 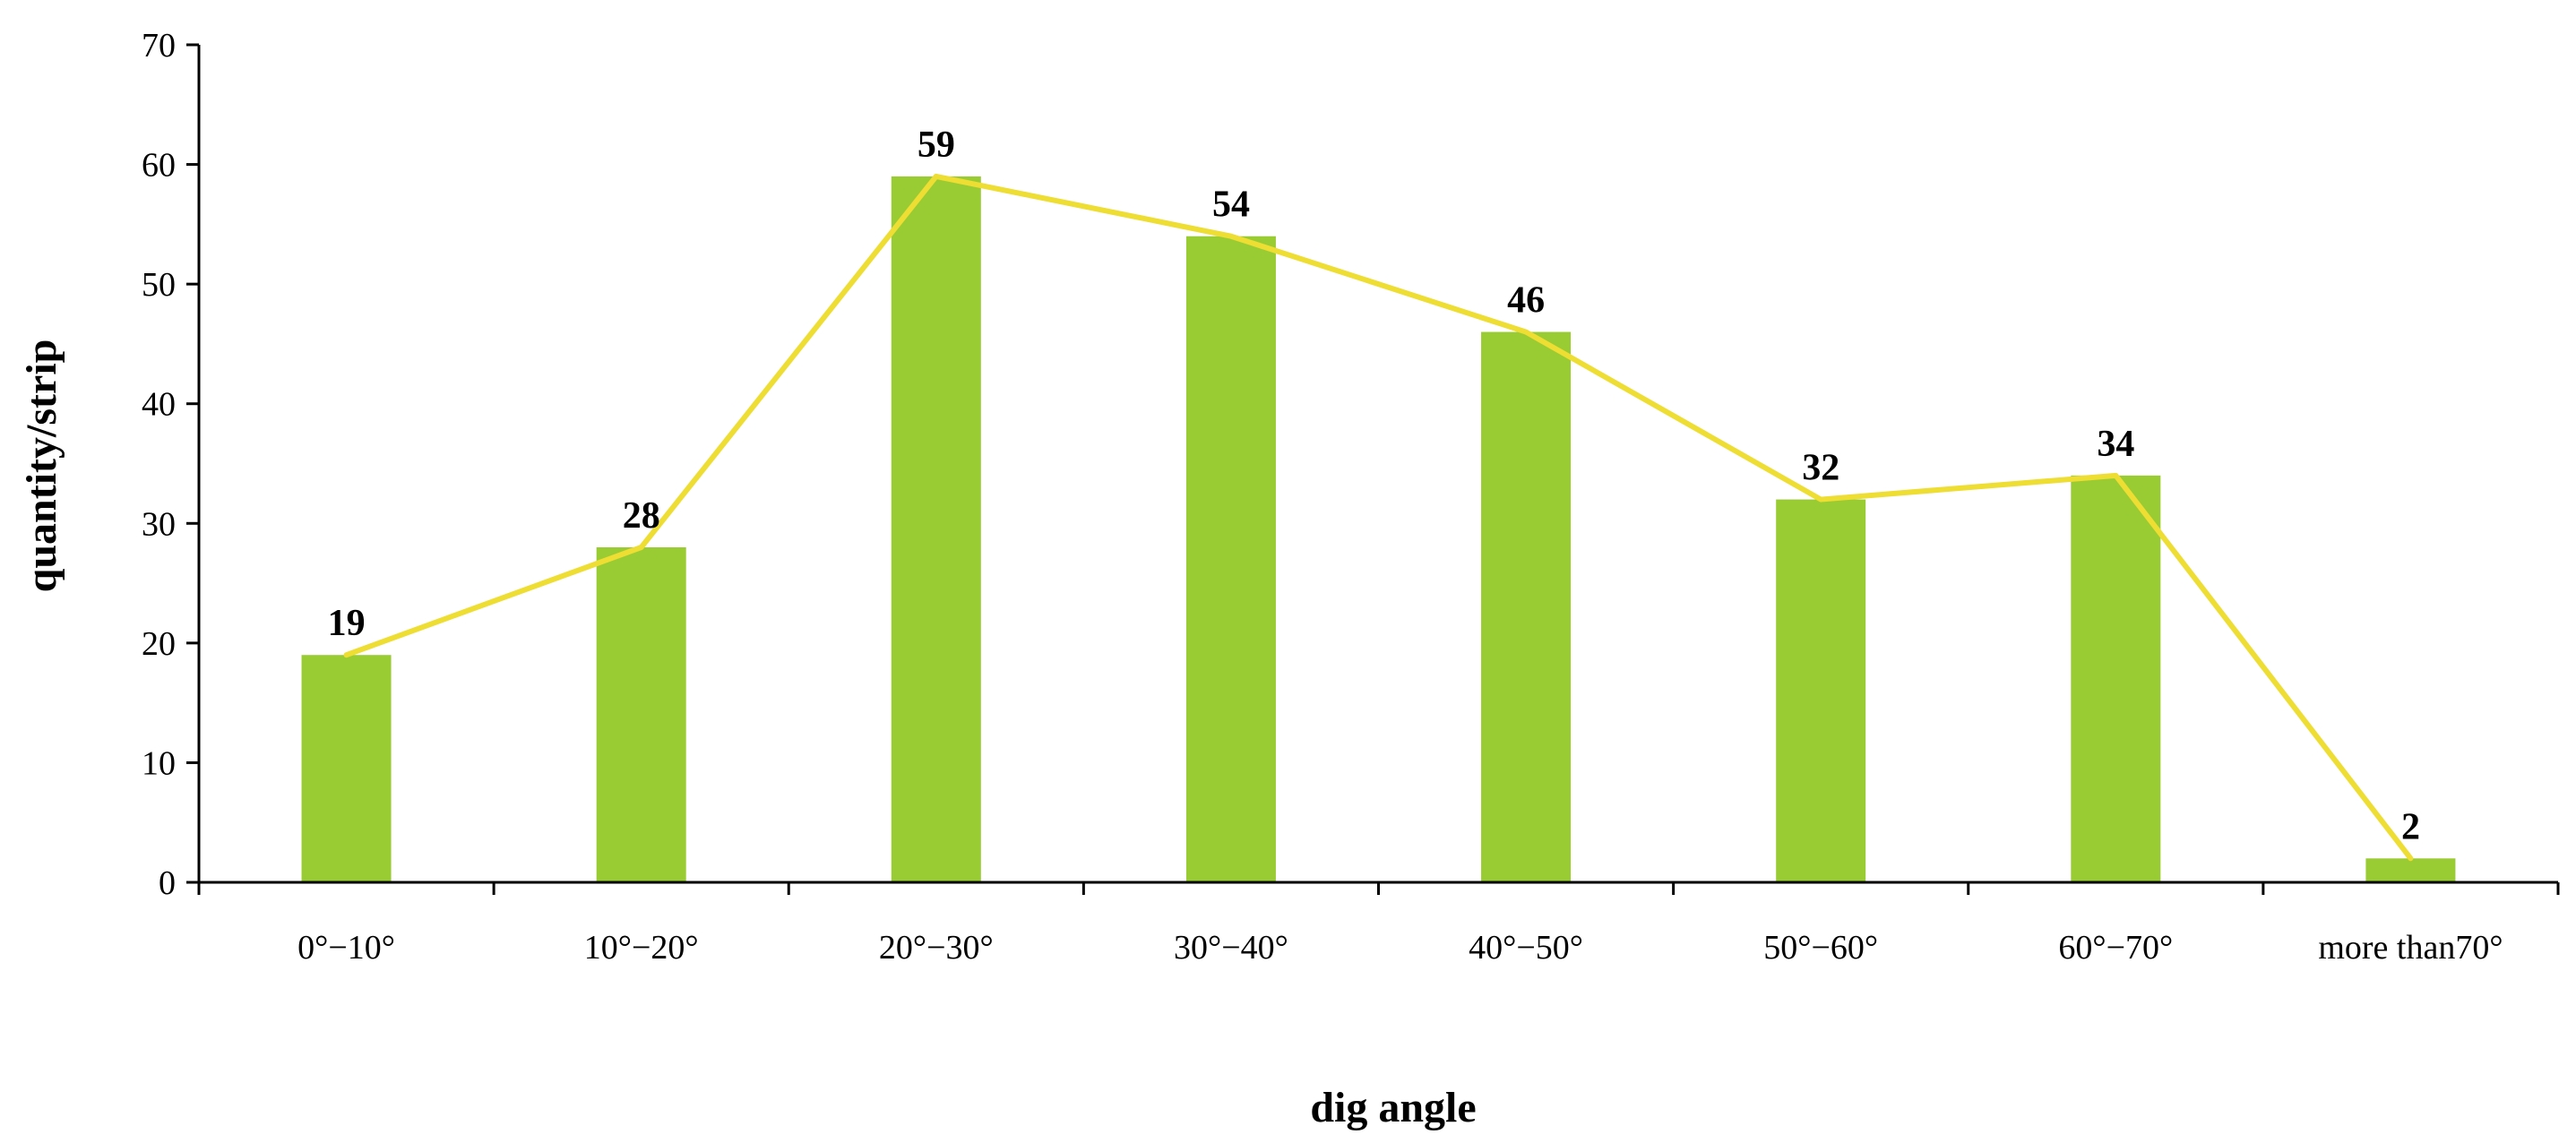 I want to click on y-axis-title: quantity/strip, so click(x=41, y=466).